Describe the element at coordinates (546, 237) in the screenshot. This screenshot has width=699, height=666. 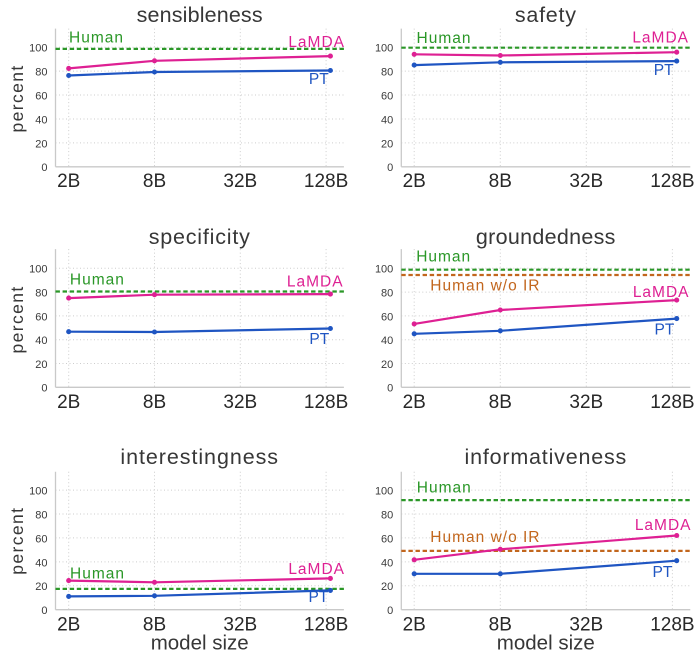
I see `svg-text: groundedness` at that location.